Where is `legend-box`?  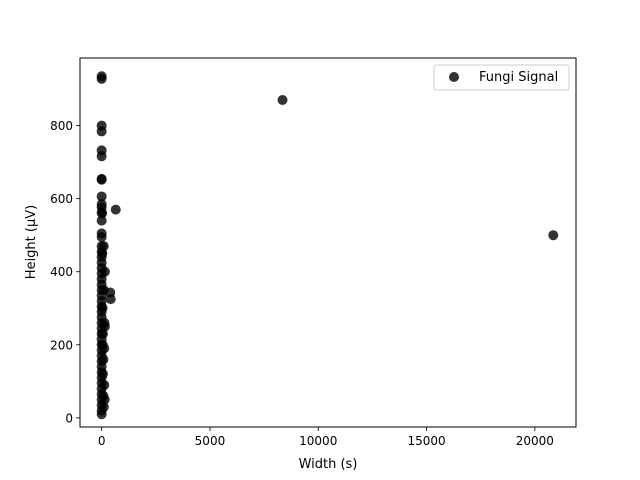
legend-box is located at coordinates (501, 77).